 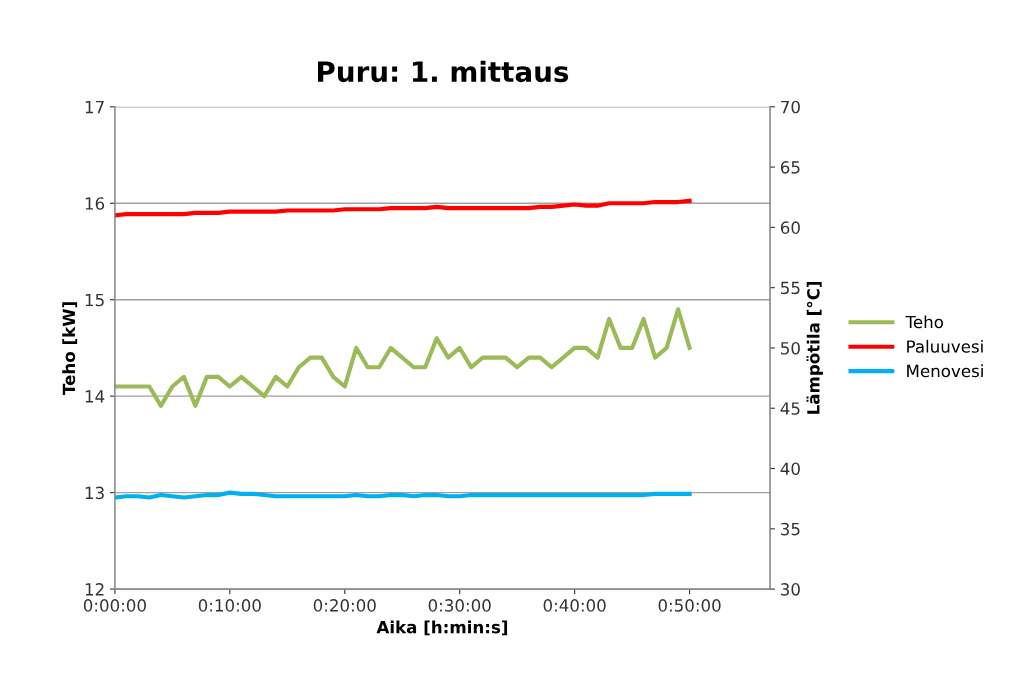 What do you see at coordinates (790, 107) in the screenshot?
I see `y2-tick-label: 70` at bounding box center [790, 107].